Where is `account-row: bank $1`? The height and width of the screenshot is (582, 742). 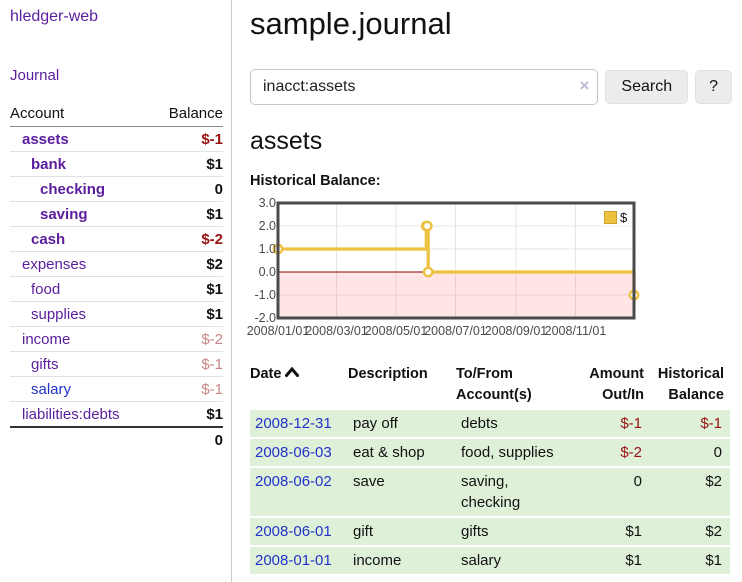 account-row: bank $1 is located at coordinates (116, 164).